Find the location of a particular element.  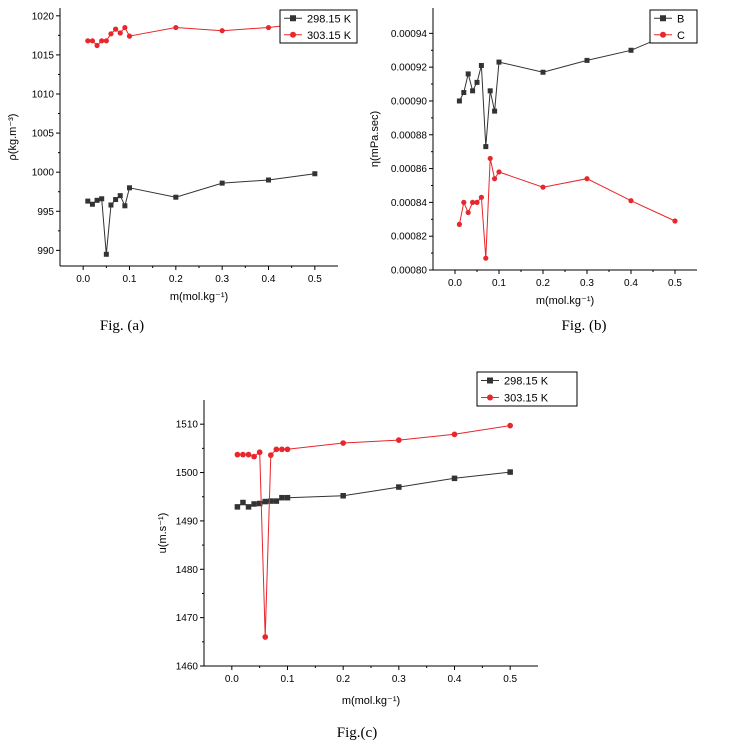

y-tick-label: 1015 is located at coordinates (43, 55).